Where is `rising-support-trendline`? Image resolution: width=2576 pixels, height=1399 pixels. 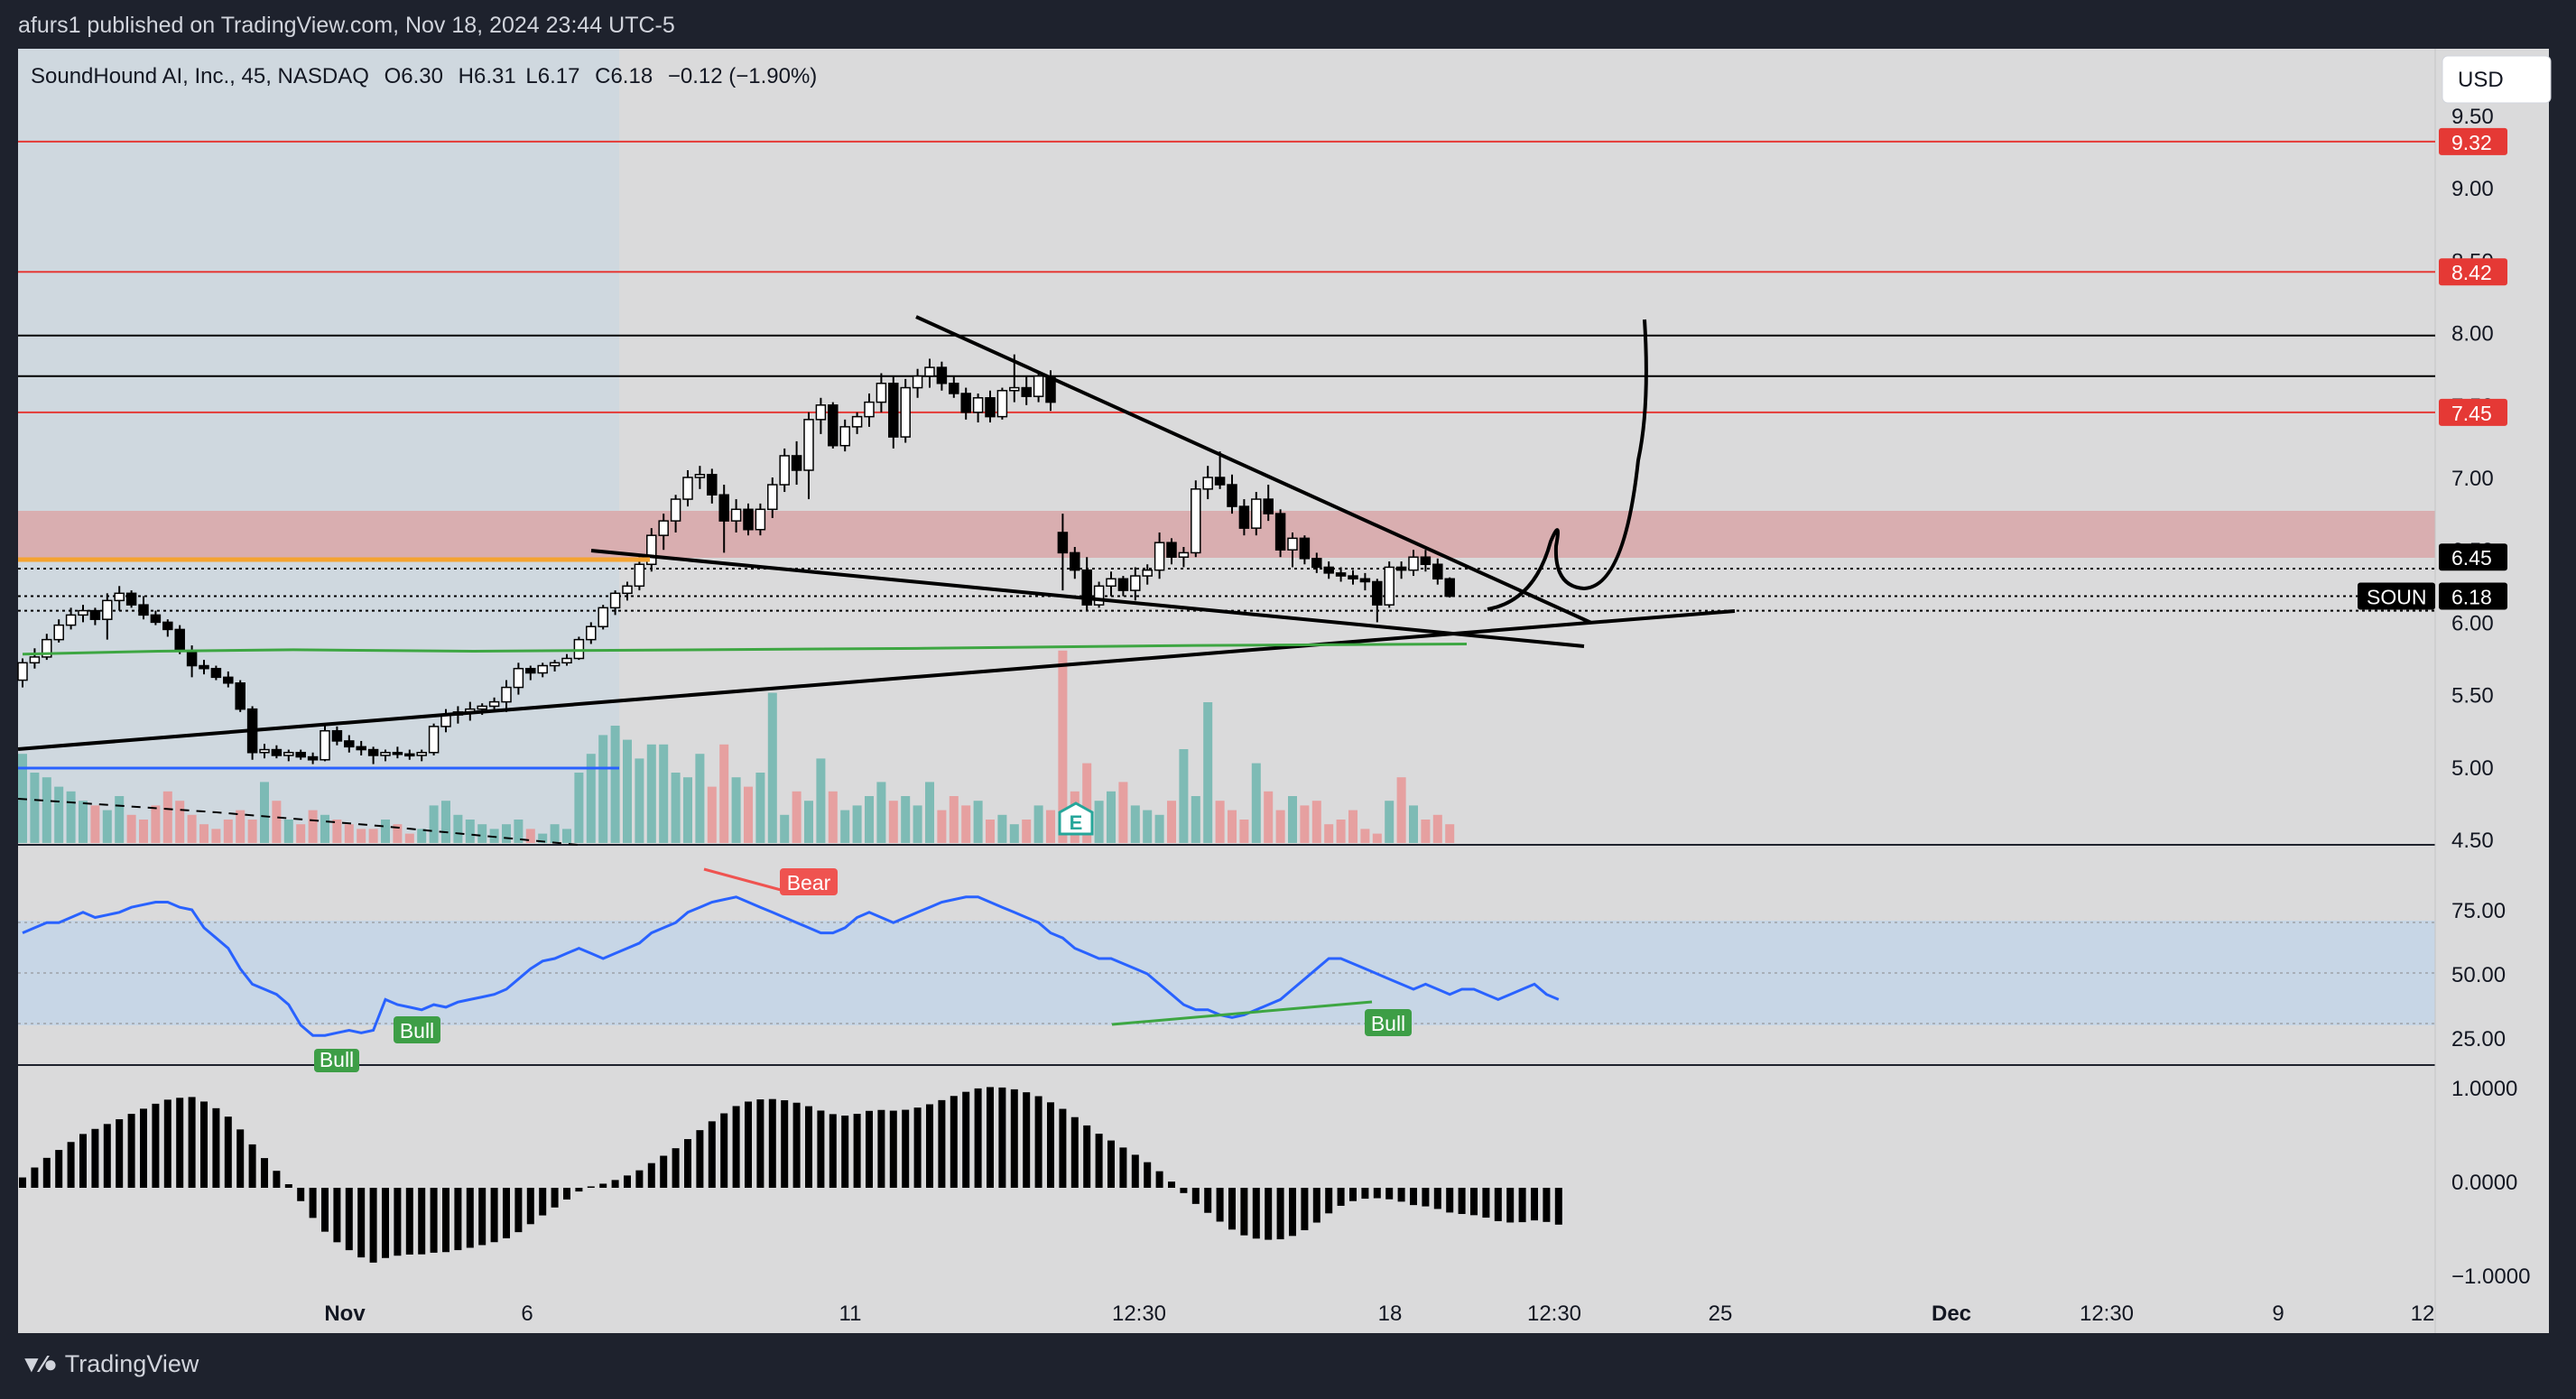
rising-support-trendline is located at coordinates (876, 680).